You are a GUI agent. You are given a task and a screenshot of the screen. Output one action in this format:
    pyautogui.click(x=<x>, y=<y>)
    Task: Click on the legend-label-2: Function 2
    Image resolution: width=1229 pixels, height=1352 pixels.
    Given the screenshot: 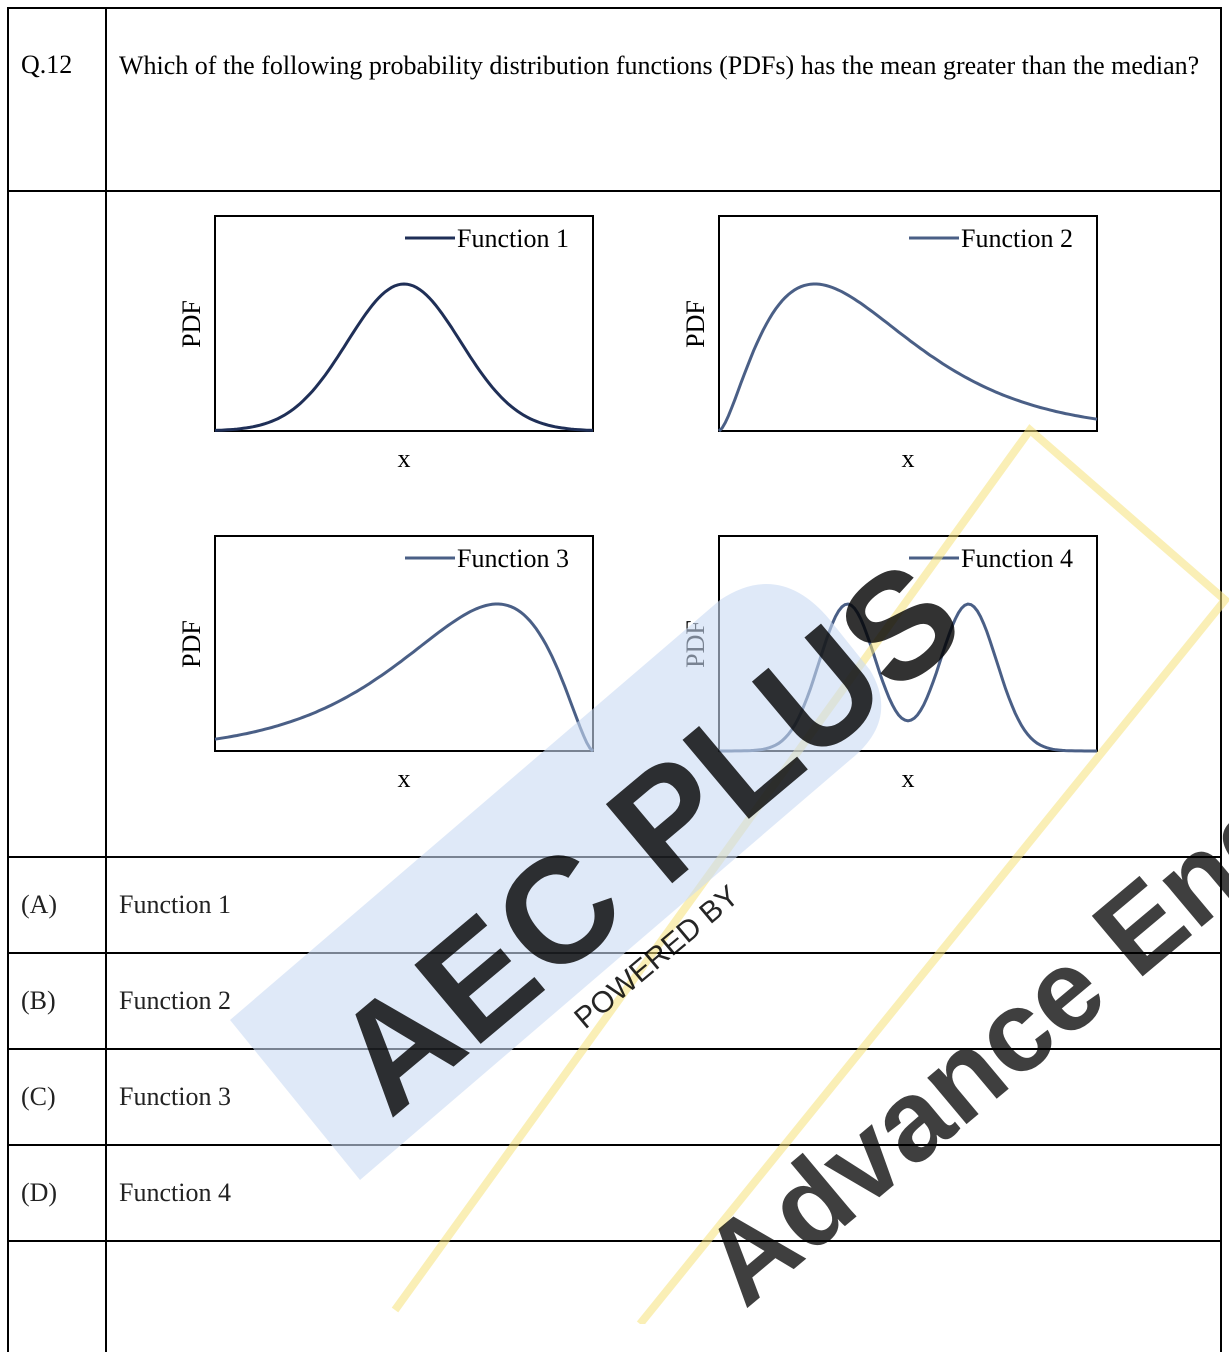 What is the action you would take?
    pyautogui.click(x=1017, y=238)
    